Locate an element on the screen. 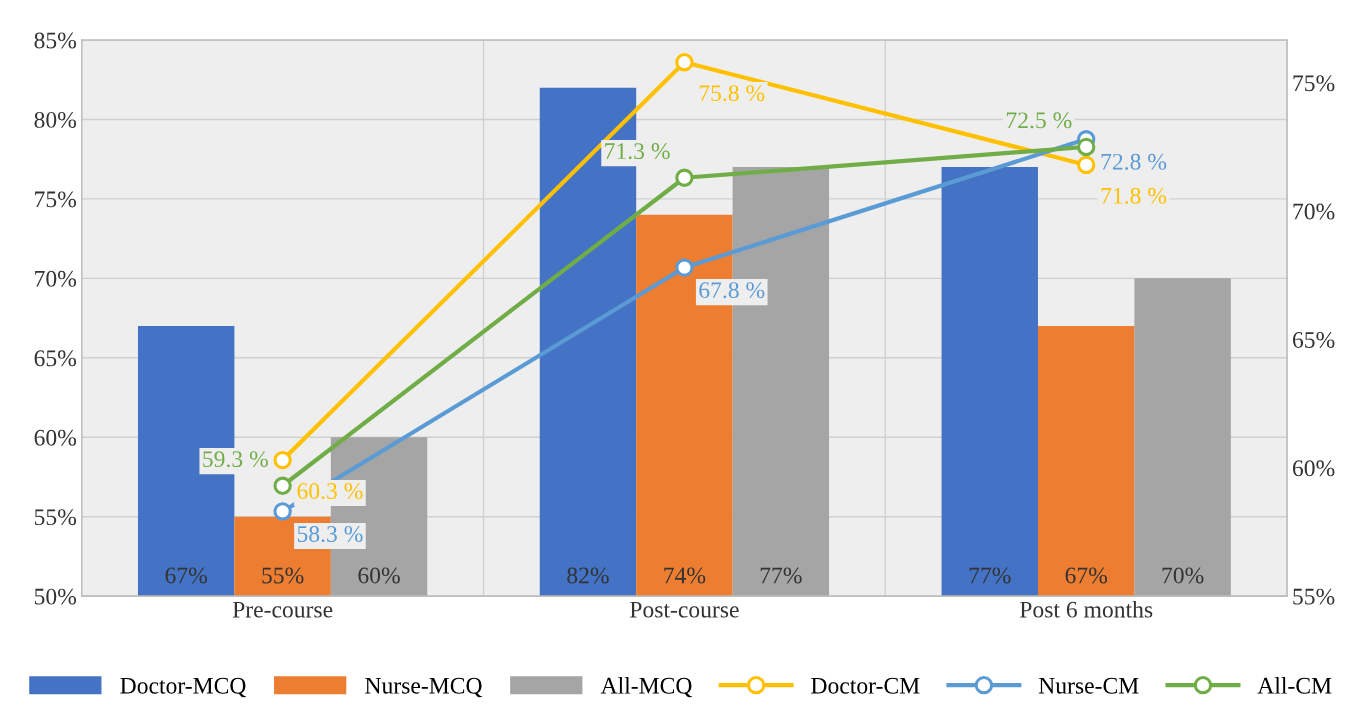  data-label: 55% is located at coordinates (283, 575).